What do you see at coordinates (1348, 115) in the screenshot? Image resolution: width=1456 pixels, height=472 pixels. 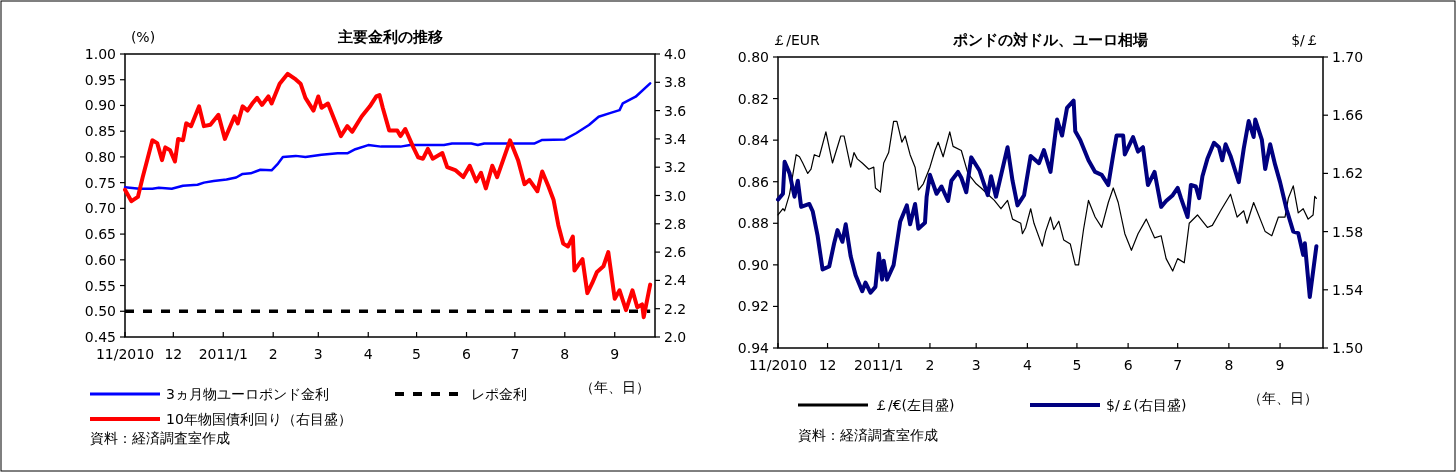 I see `y2-tick-label: 1.66` at bounding box center [1348, 115].